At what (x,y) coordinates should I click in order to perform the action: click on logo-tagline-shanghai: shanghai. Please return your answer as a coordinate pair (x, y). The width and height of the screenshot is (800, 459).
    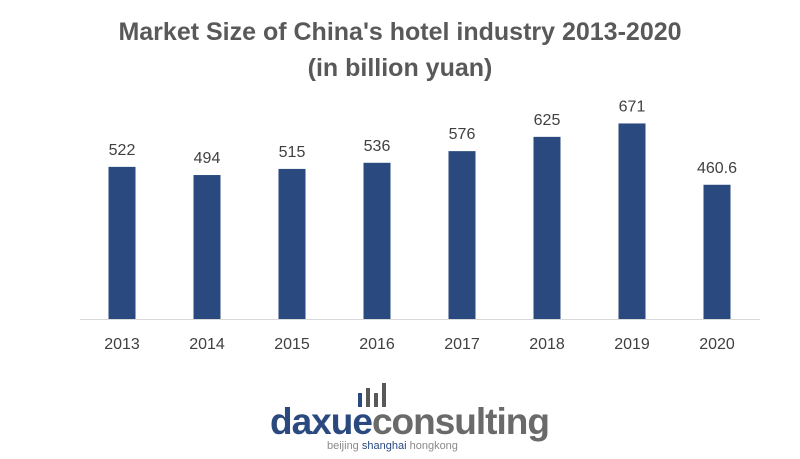
    Looking at the image, I should click on (384, 446).